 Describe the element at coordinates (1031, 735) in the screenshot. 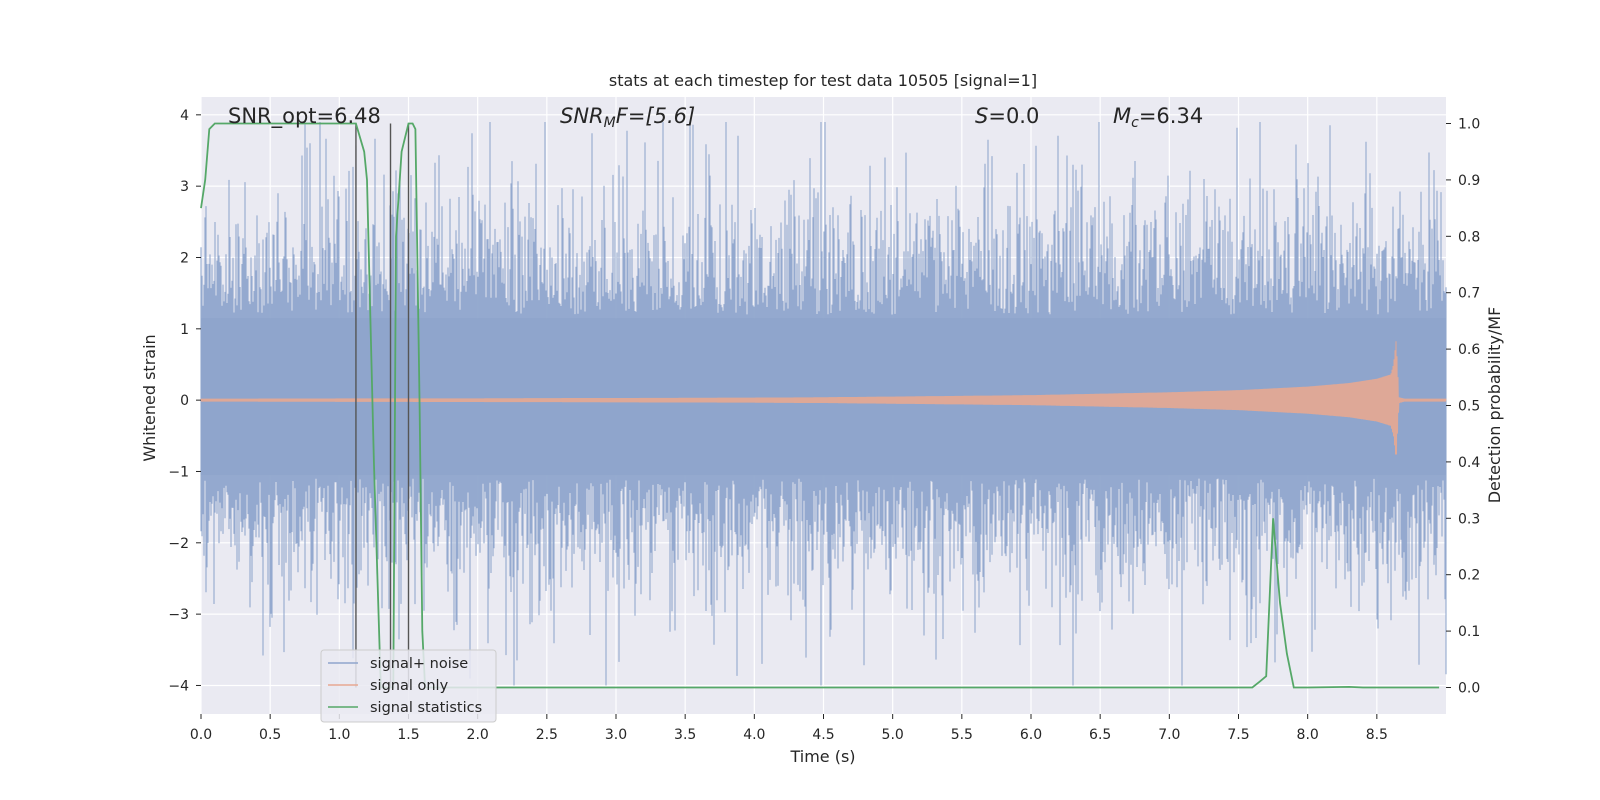

I see `x-tick-label: 6.0` at that location.